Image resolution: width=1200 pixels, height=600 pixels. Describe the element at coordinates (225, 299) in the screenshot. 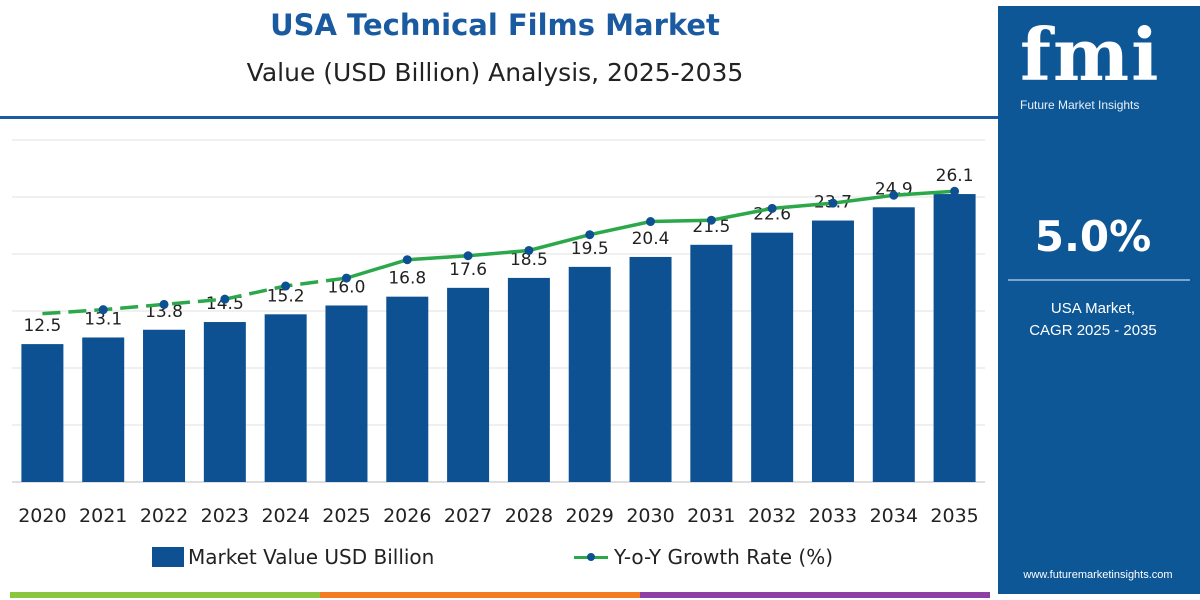

I see `growth-point-2023` at that location.